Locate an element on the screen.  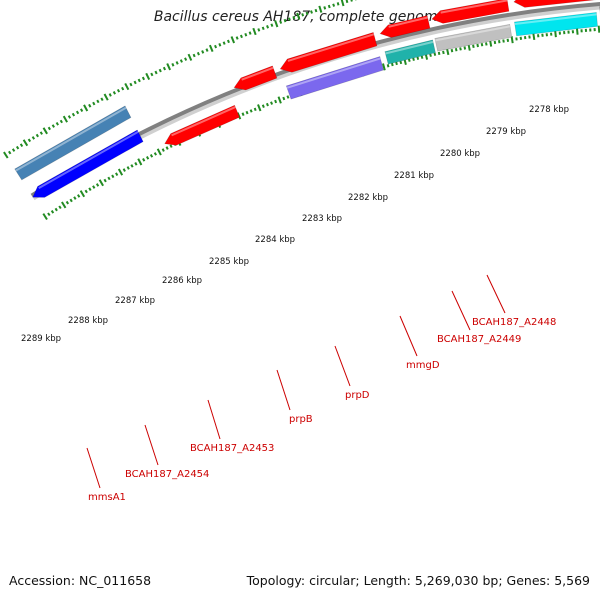
gene-label: prpB is located at coordinates (301, 419).